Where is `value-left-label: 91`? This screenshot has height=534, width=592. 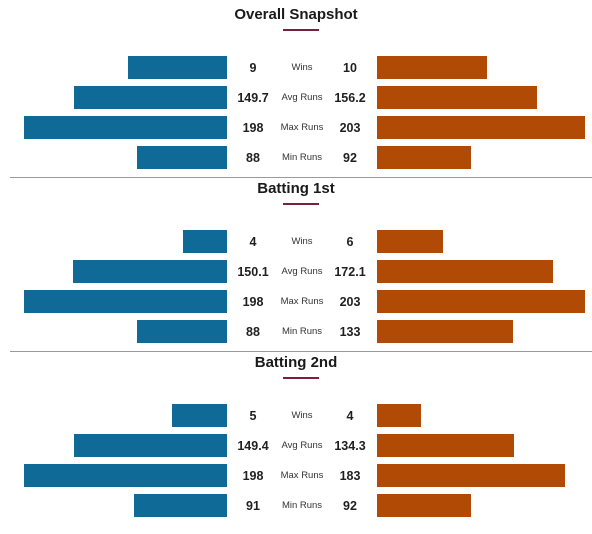
value-left-label: 91 is located at coordinates (253, 506).